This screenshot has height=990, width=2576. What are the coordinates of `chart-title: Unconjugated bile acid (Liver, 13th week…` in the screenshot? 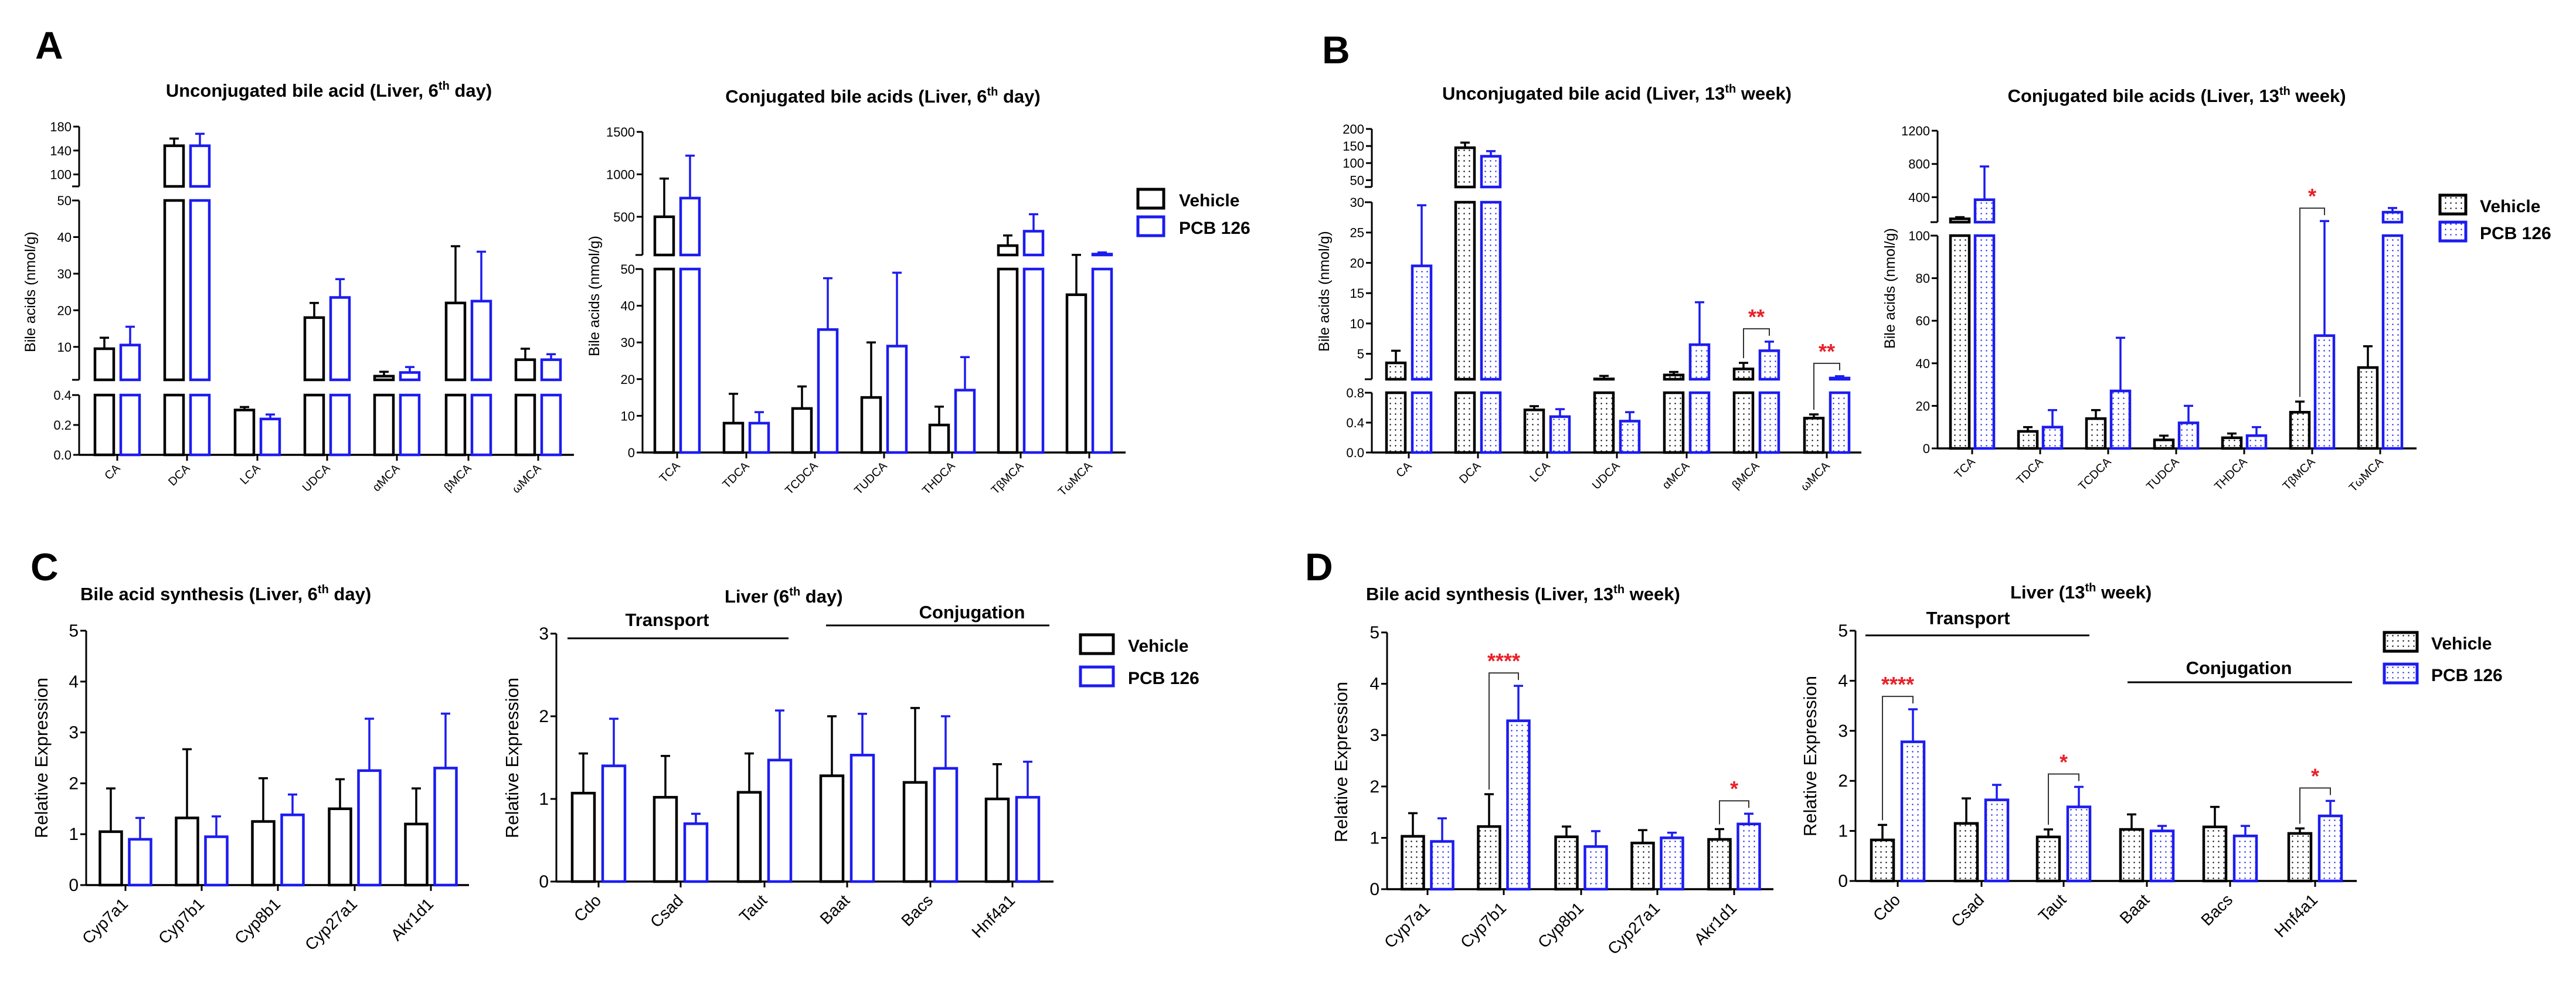 It's located at (1617, 94).